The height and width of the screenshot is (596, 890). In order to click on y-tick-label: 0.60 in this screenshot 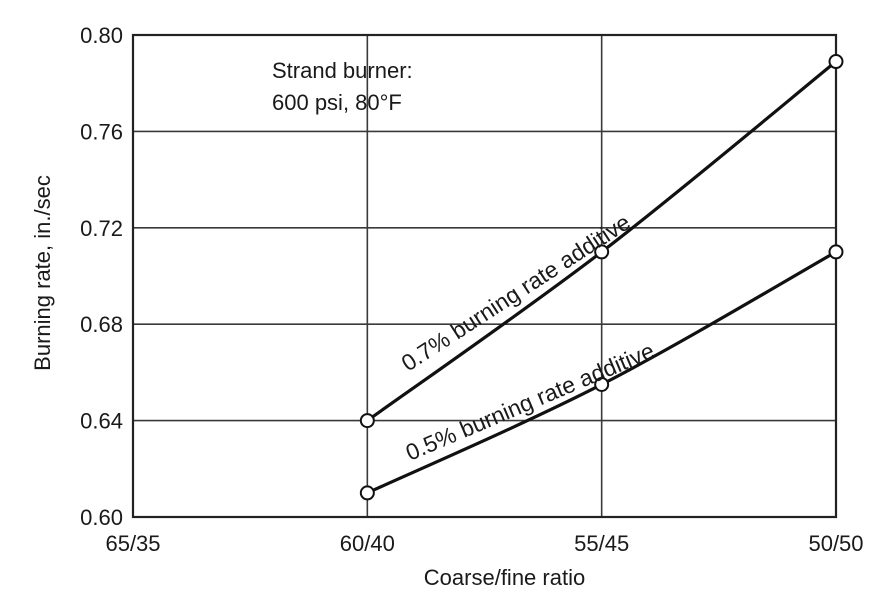, I will do `click(101, 517)`.